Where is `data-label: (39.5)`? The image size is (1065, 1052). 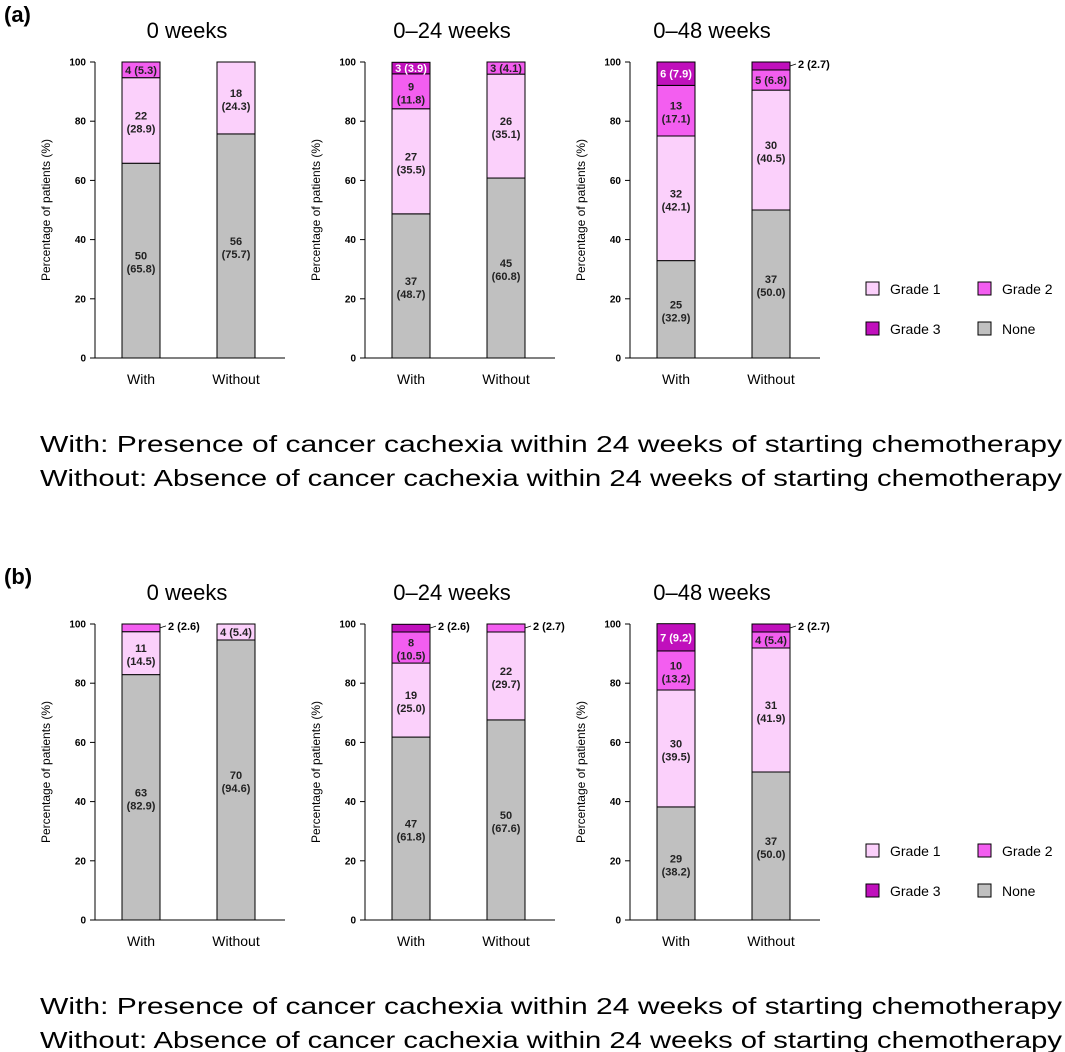
data-label: (39.5) is located at coordinates (676, 757).